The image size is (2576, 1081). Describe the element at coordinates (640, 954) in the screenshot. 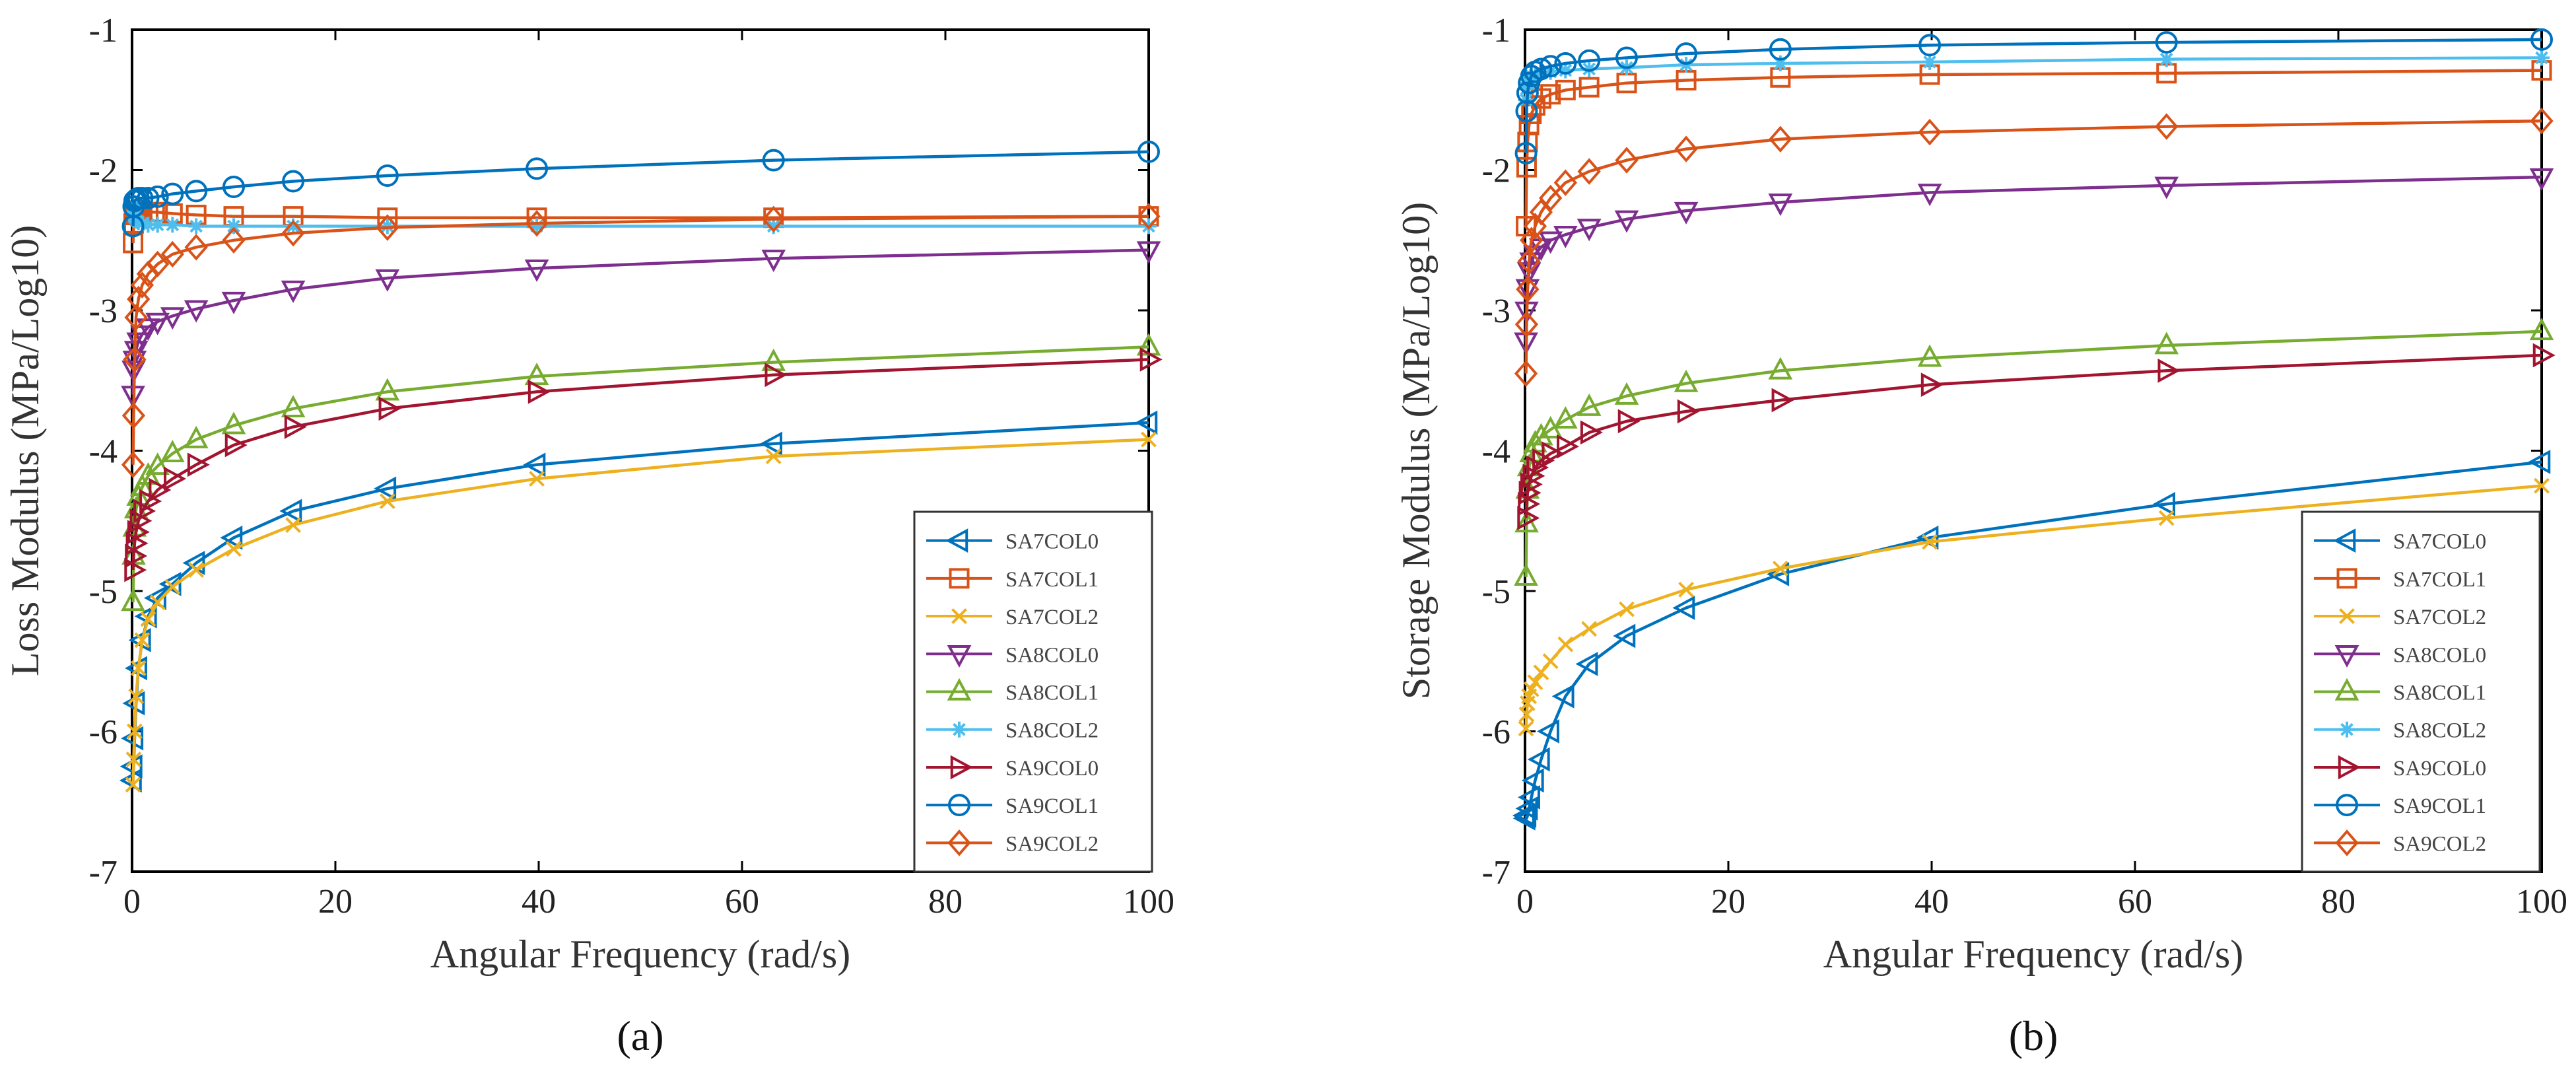

I see `x-axis-title: Angular Frequency (rad/s)` at that location.